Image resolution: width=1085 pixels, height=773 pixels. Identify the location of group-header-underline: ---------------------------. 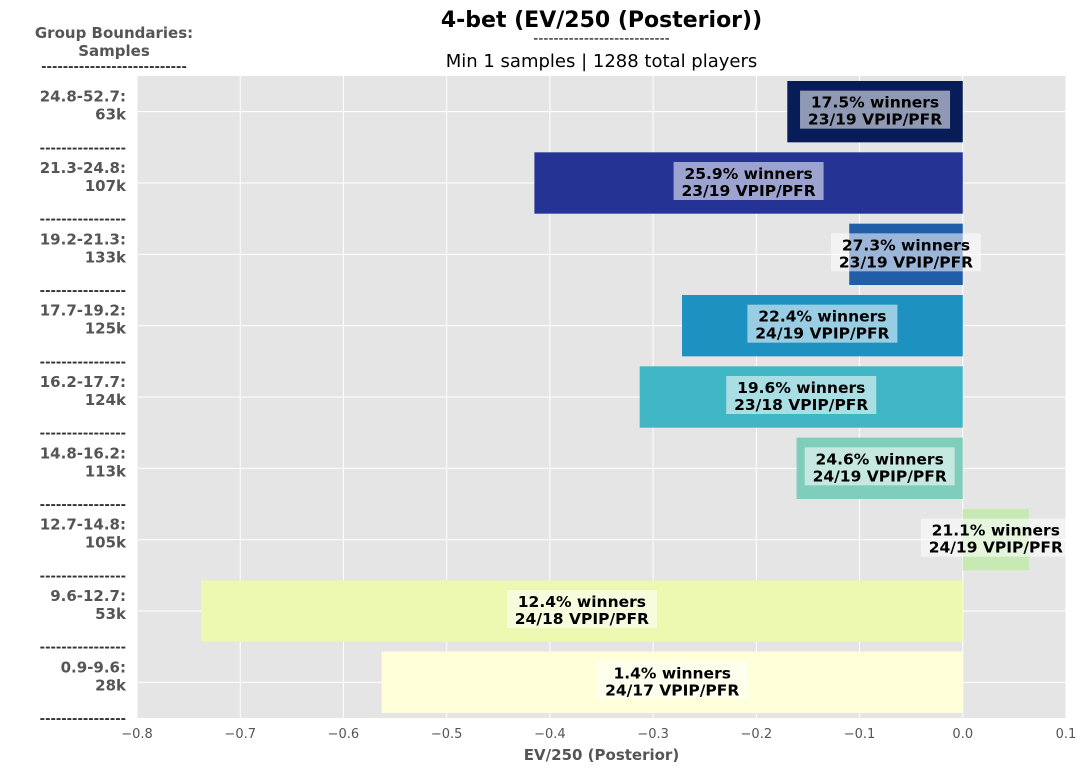
(114, 67).